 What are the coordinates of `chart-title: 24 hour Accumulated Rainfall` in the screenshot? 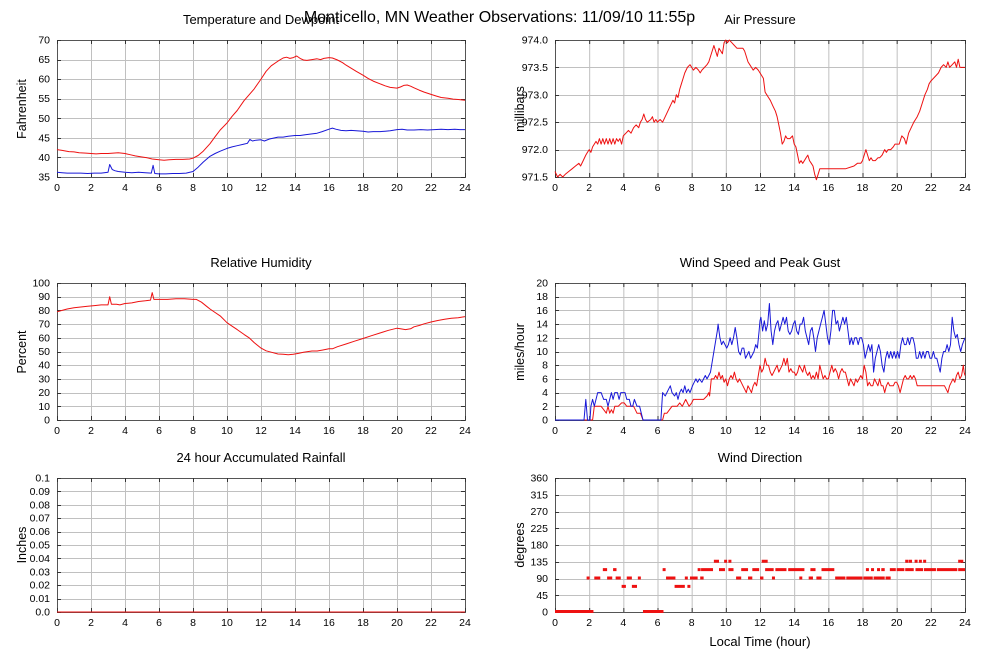 It's located at (261, 457).